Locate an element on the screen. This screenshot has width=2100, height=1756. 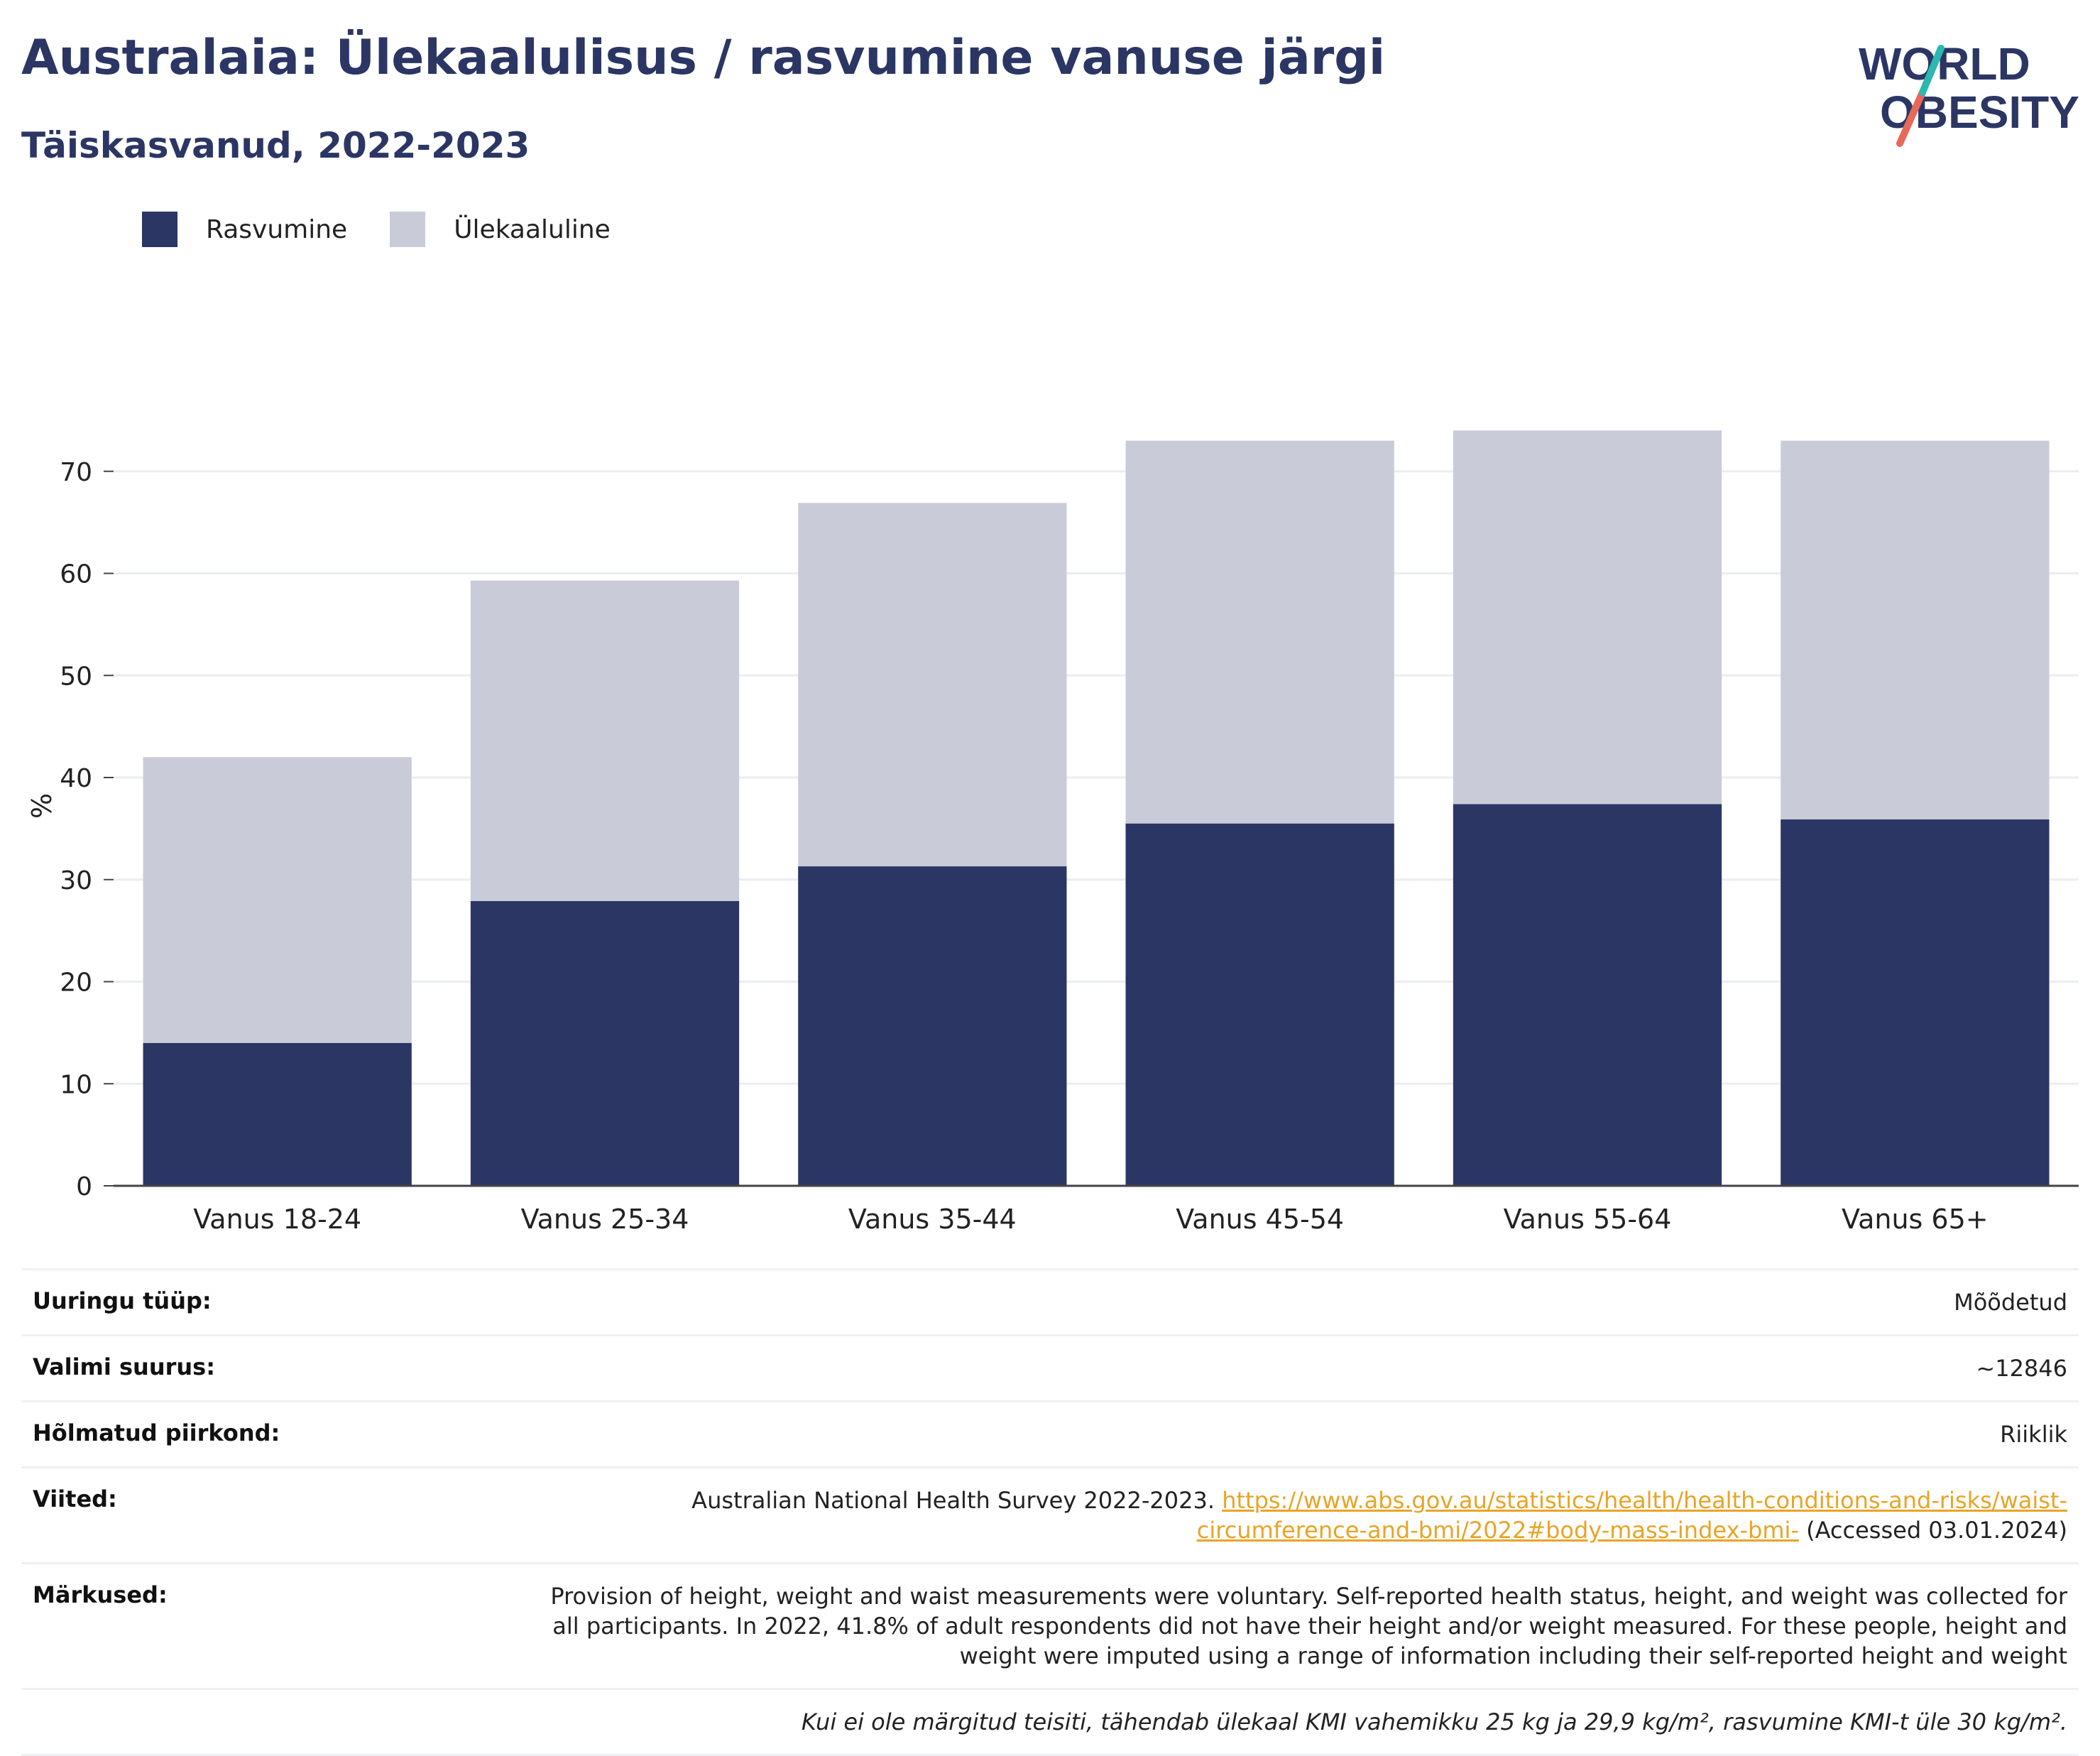
info-row-region: Hõlmatud piirkond: Riiklik is located at coordinates (1050, 1433).